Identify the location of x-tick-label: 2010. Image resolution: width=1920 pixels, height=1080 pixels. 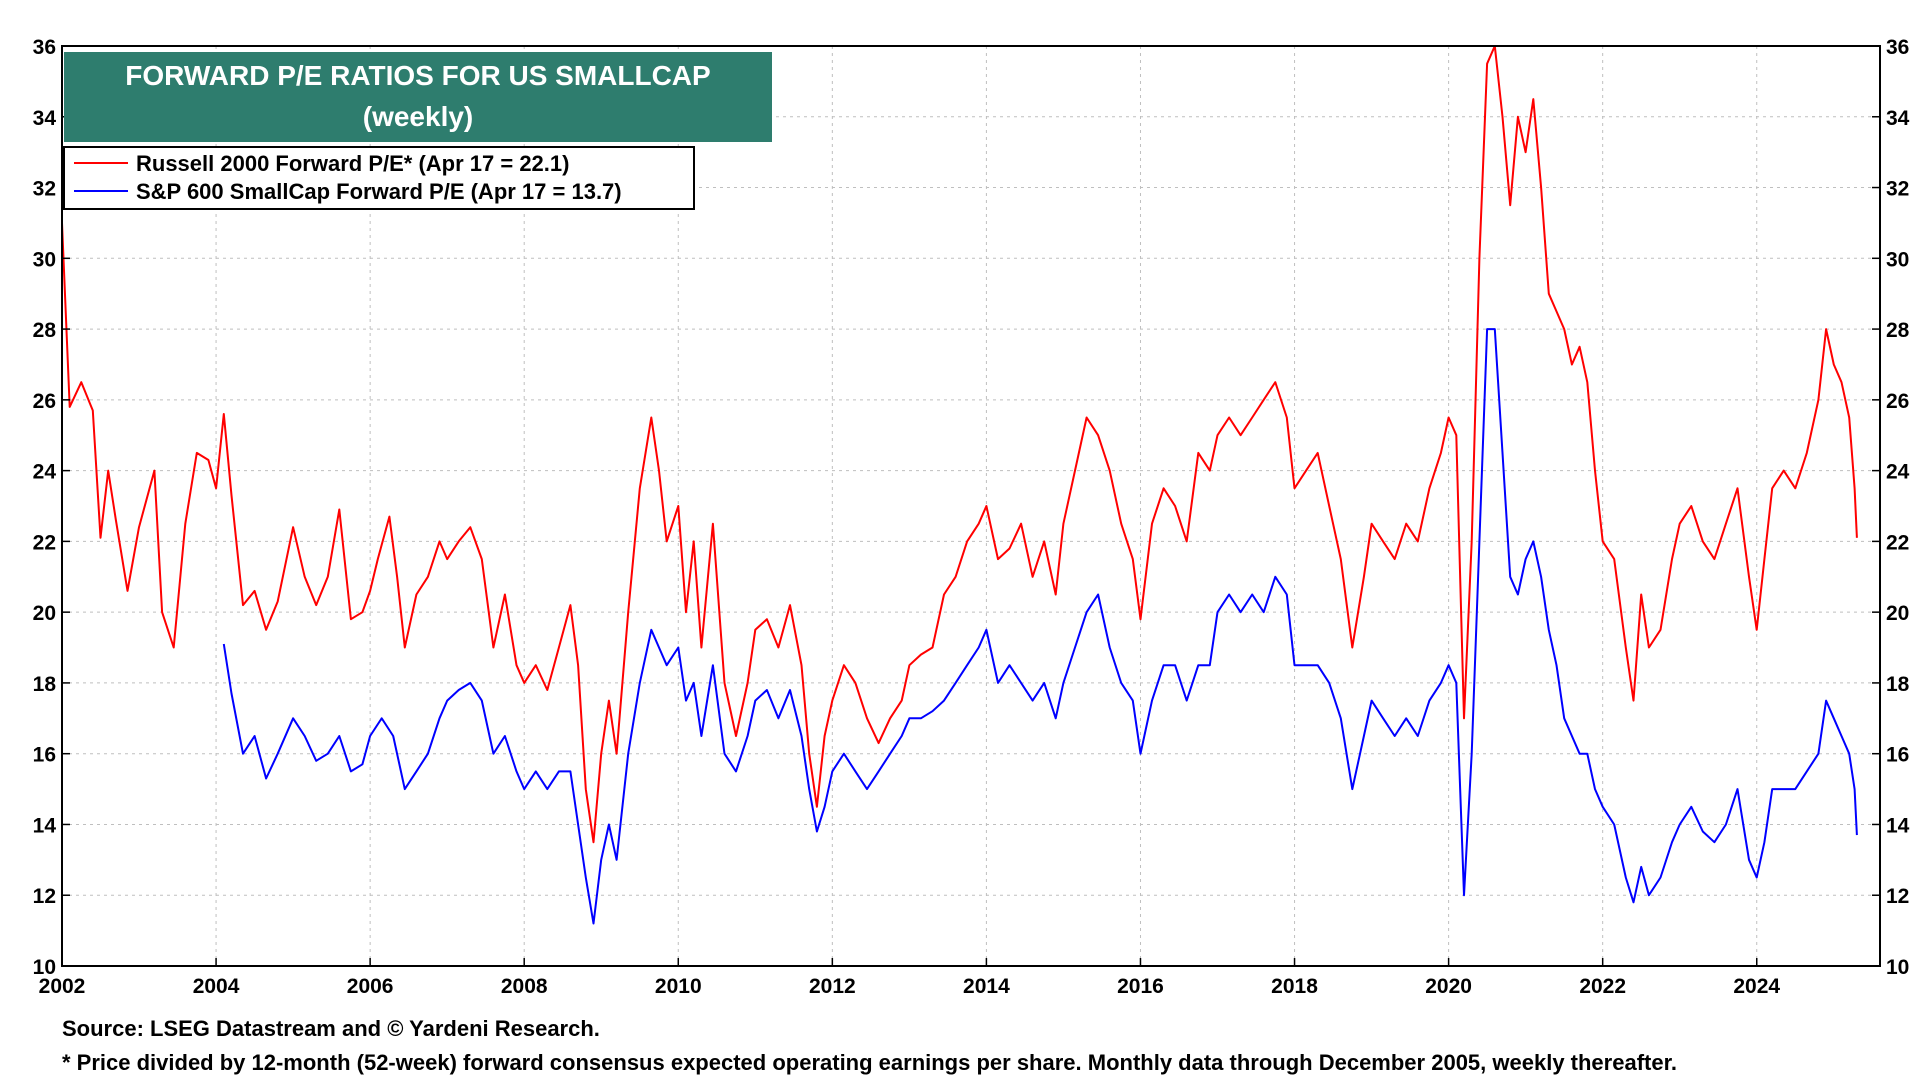
(678, 986).